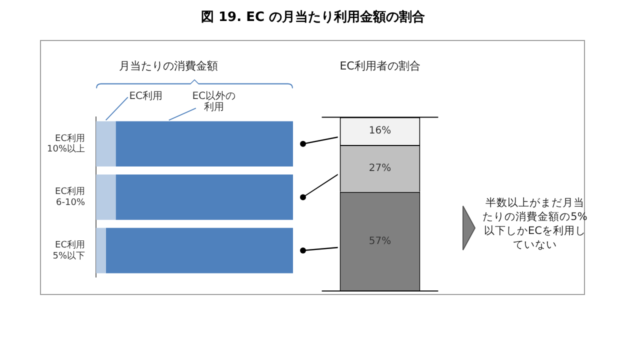  Describe the element at coordinates (380, 65) in the screenshot. I see `chart-title: EC利用者の割合` at that location.